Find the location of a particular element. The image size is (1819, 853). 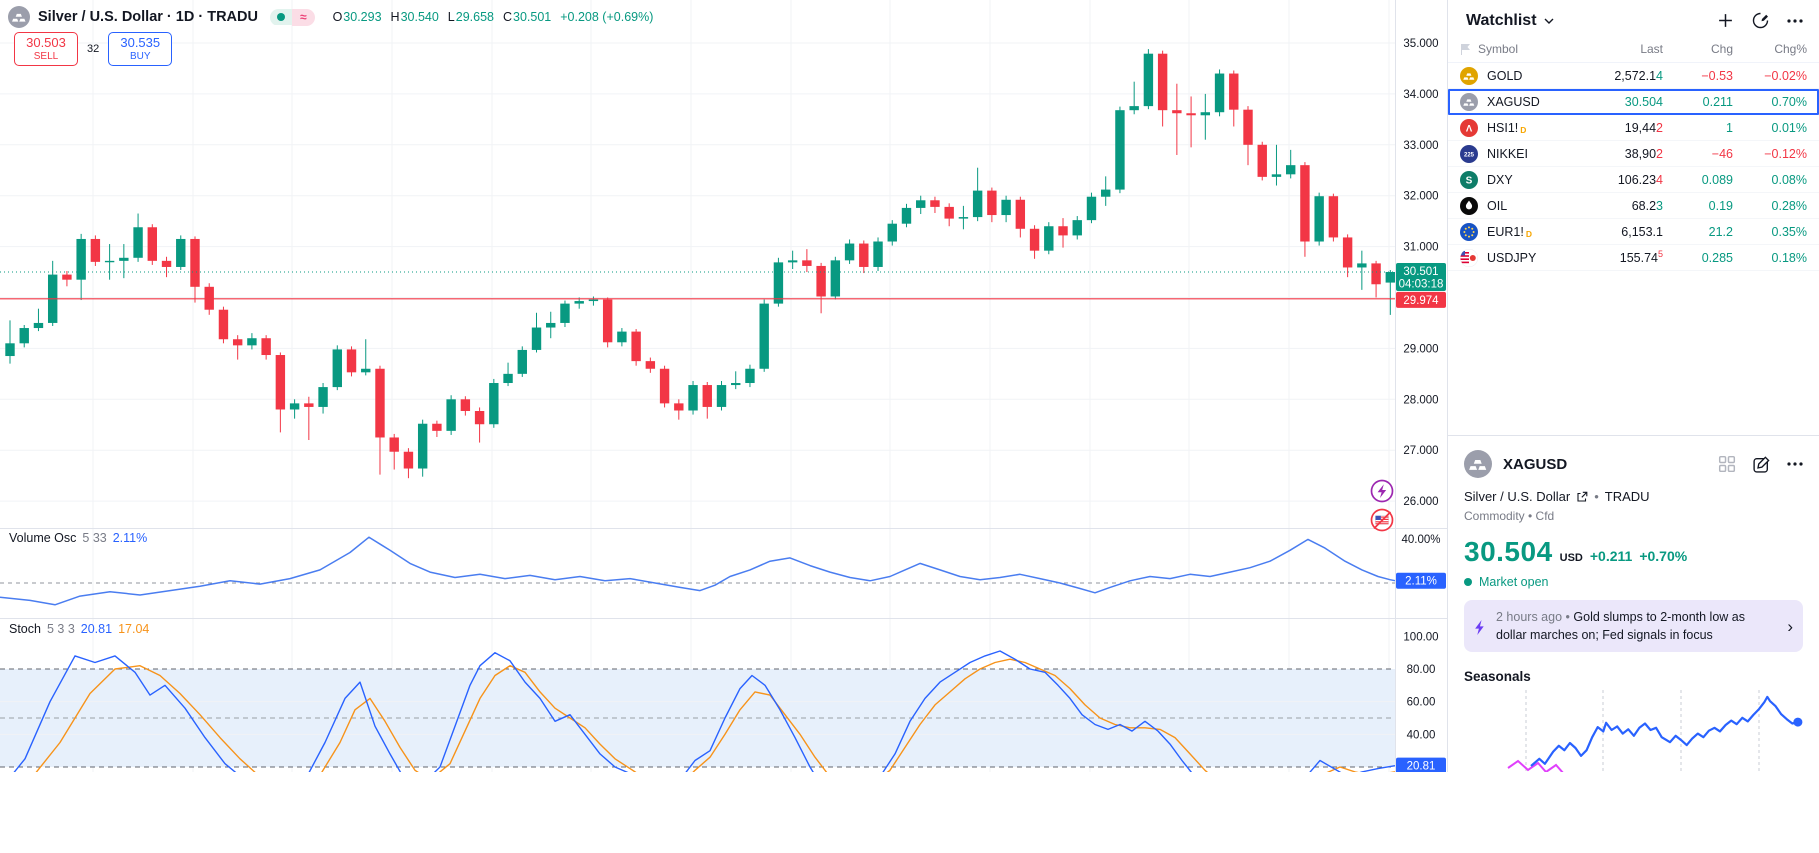

chevron-right-icon: › is located at coordinates (1790, 626).